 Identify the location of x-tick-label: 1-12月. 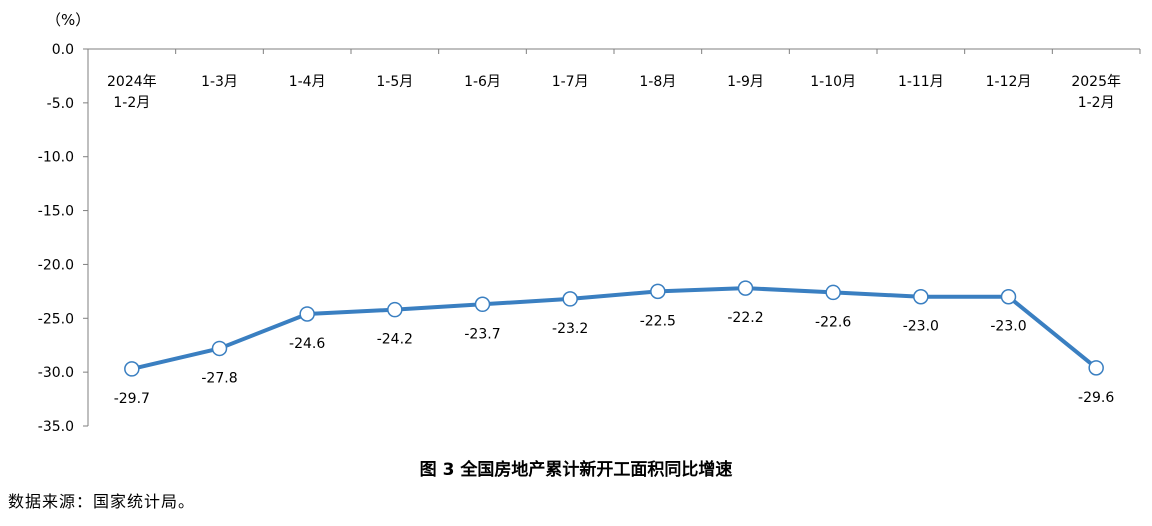
(1009, 82).